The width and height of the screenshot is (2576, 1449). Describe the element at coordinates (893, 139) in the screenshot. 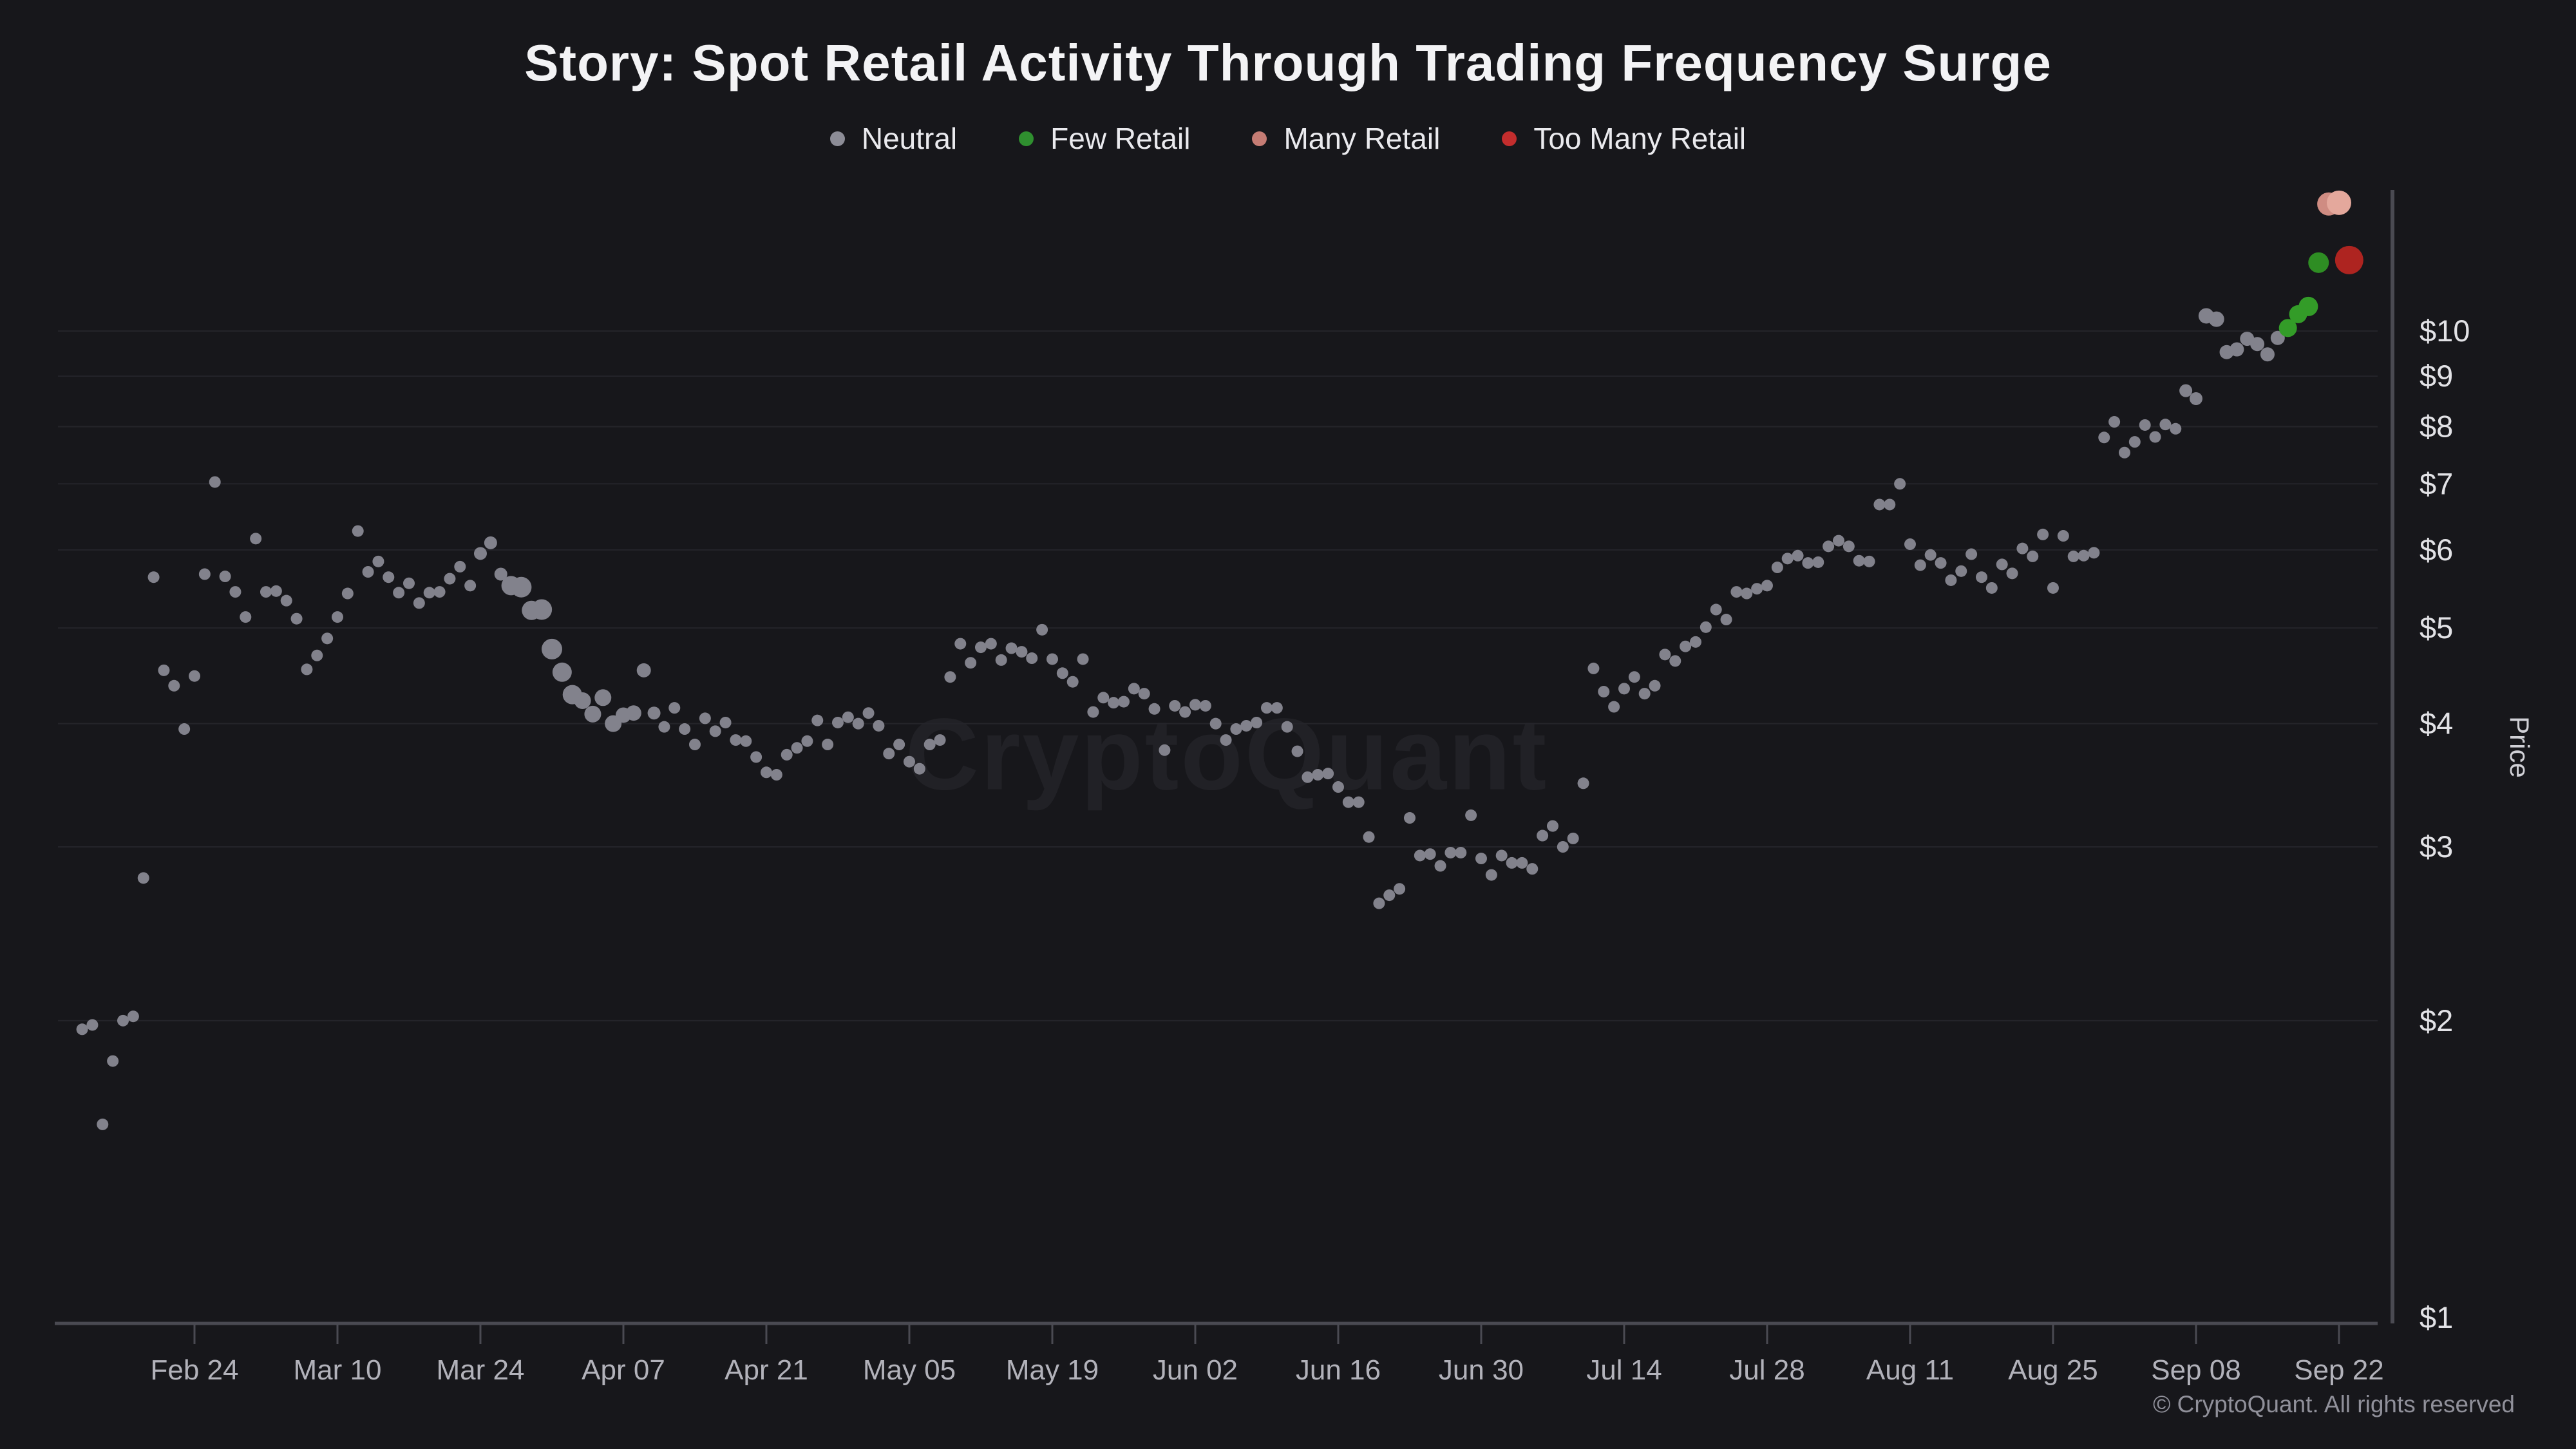

I see `legend-item-neutral: Neutral` at that location.